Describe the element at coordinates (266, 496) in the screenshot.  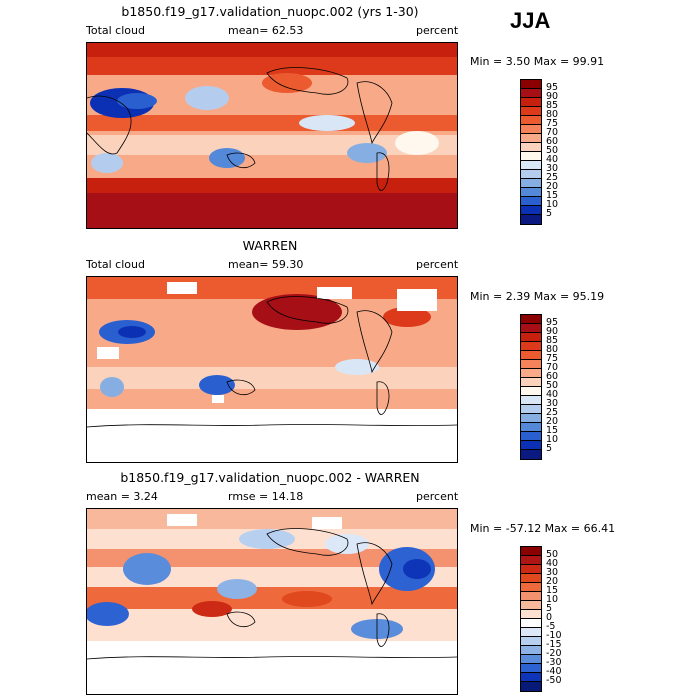
I see `rmse-label-diff: rmse = 14.18` at that location.